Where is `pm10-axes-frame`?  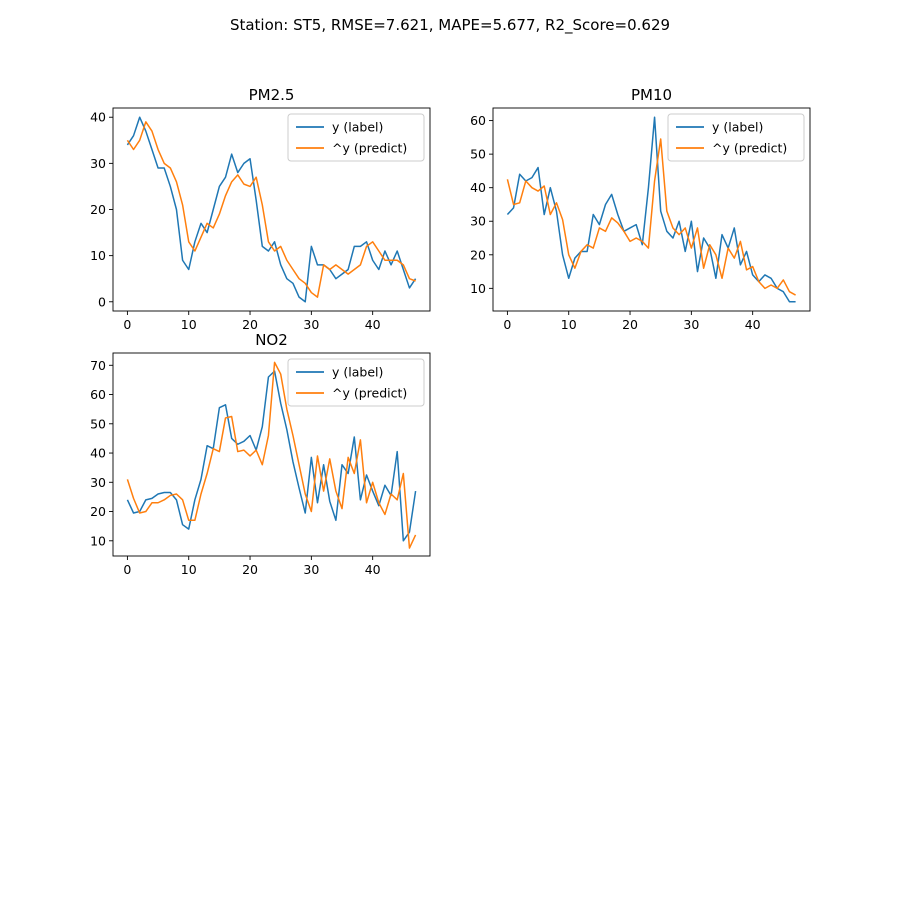 pm10-axes-frame is located at coordinates (651, 209).